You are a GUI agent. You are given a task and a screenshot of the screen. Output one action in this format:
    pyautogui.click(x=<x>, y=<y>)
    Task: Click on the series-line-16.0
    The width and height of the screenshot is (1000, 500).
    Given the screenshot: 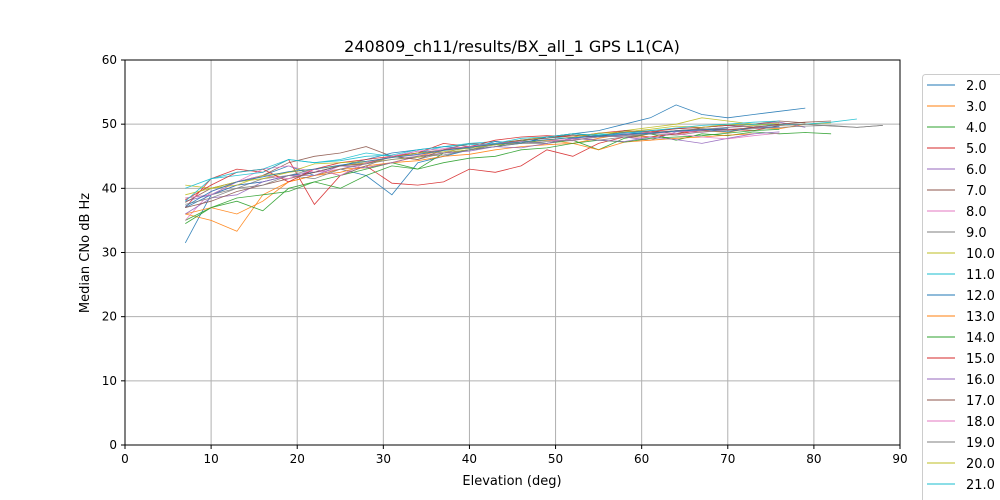 What is the action you would take?
    pyautogui.click(x=482, y=173)
    